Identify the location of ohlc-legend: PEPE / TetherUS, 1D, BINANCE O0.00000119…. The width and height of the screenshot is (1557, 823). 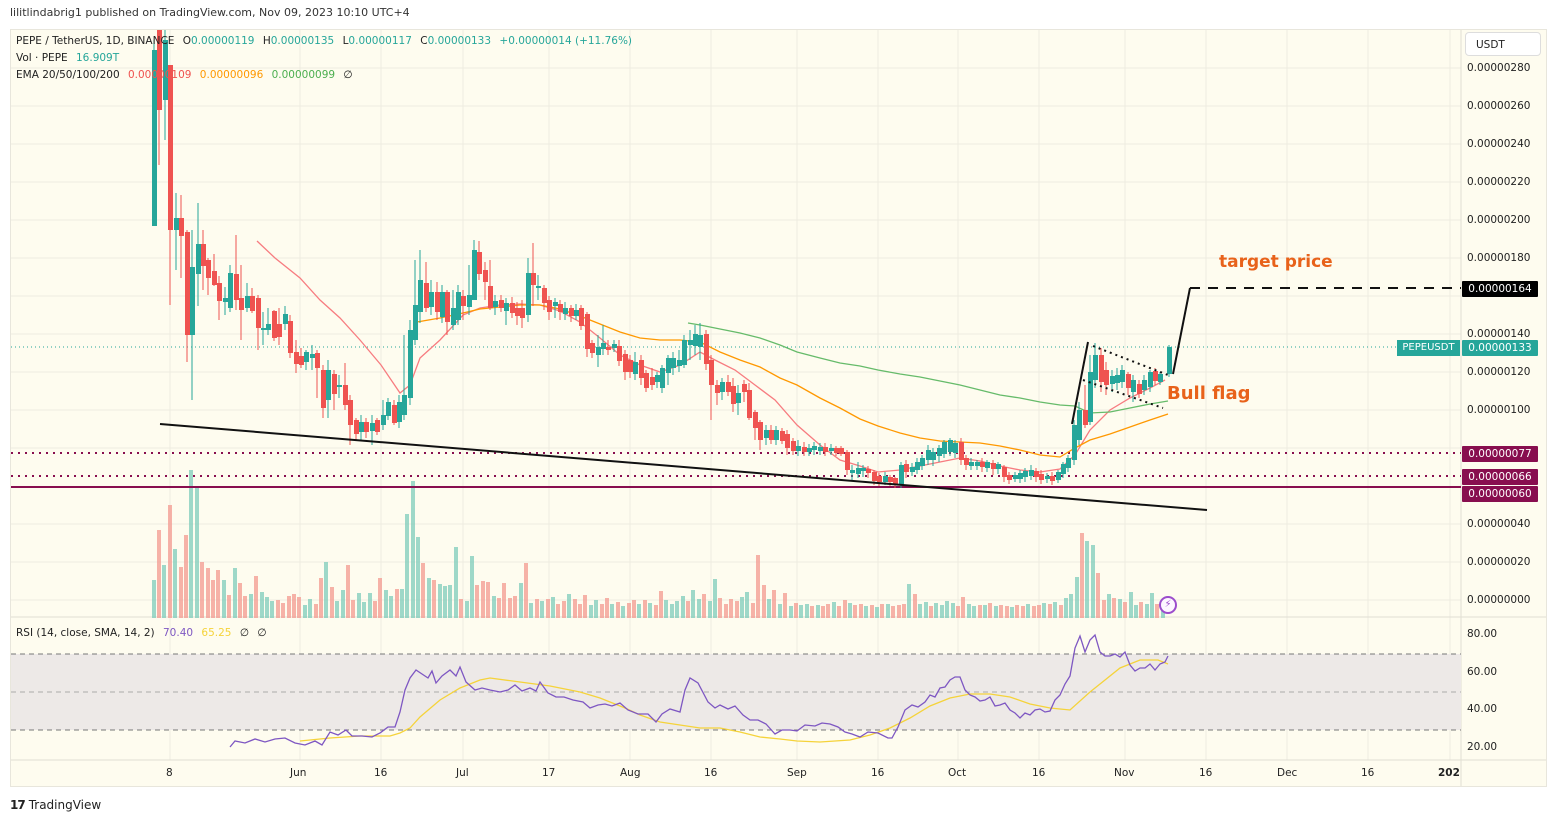
(324, 41).